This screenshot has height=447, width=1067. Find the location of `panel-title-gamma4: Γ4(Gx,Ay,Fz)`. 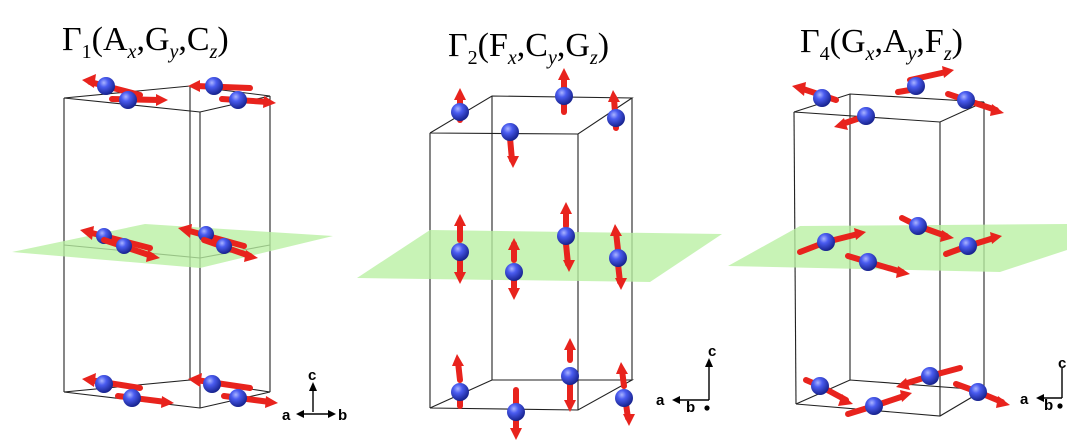

panel-title-gamma4: Γ4(Gx,Ay,Fz) is located at coordinates (881, 44).